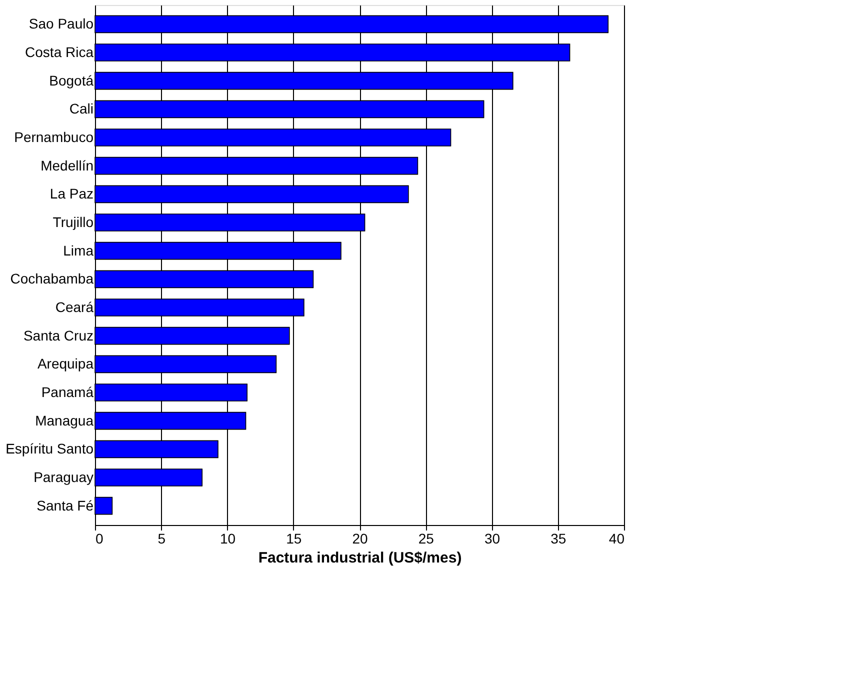 This screenshot has width=867, height=688. Describe the element at coordinates (228, 538) in the screenshot. I see `x-tick-label: 10` at that location.